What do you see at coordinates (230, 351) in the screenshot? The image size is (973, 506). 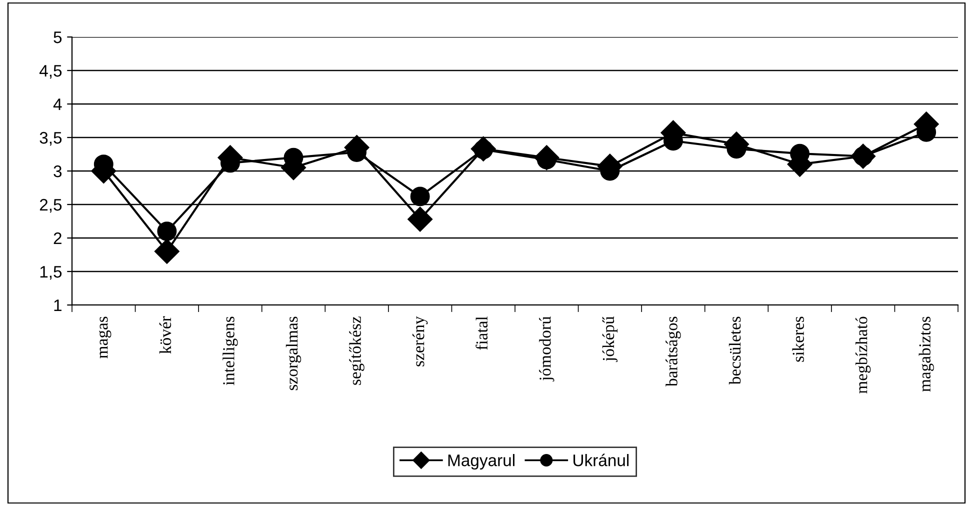 I see `x-tick-label: intelligens` at bounding box center [230, 351].